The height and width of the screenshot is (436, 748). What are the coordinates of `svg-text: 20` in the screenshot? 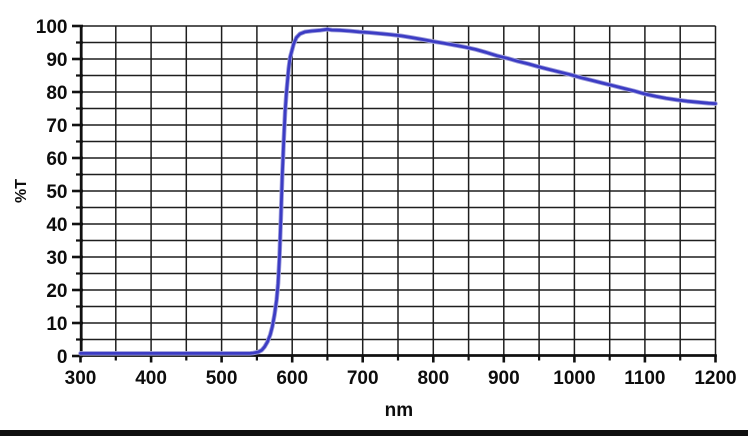 It's located at (56, 291).